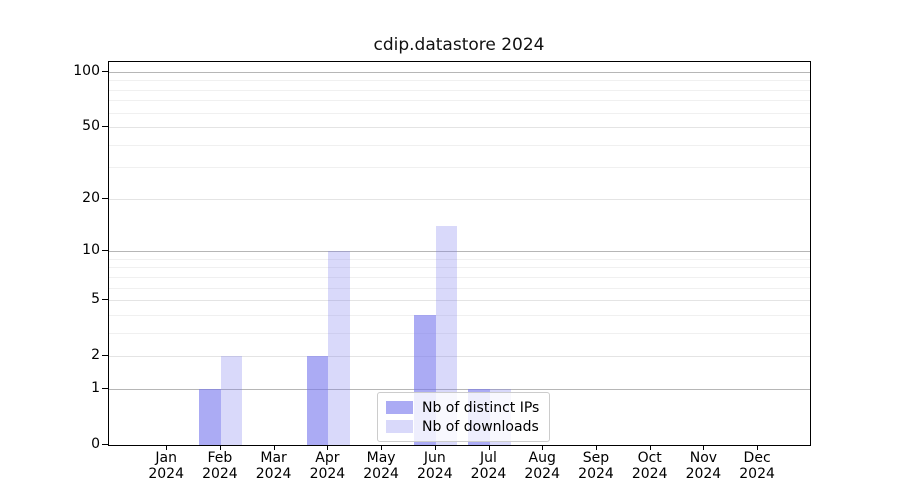 This screenshot has height=500, width=900. Describe the element at coordinates (95, 299) in the screenshot. I see `y-tick-label-5: 5` at that location.